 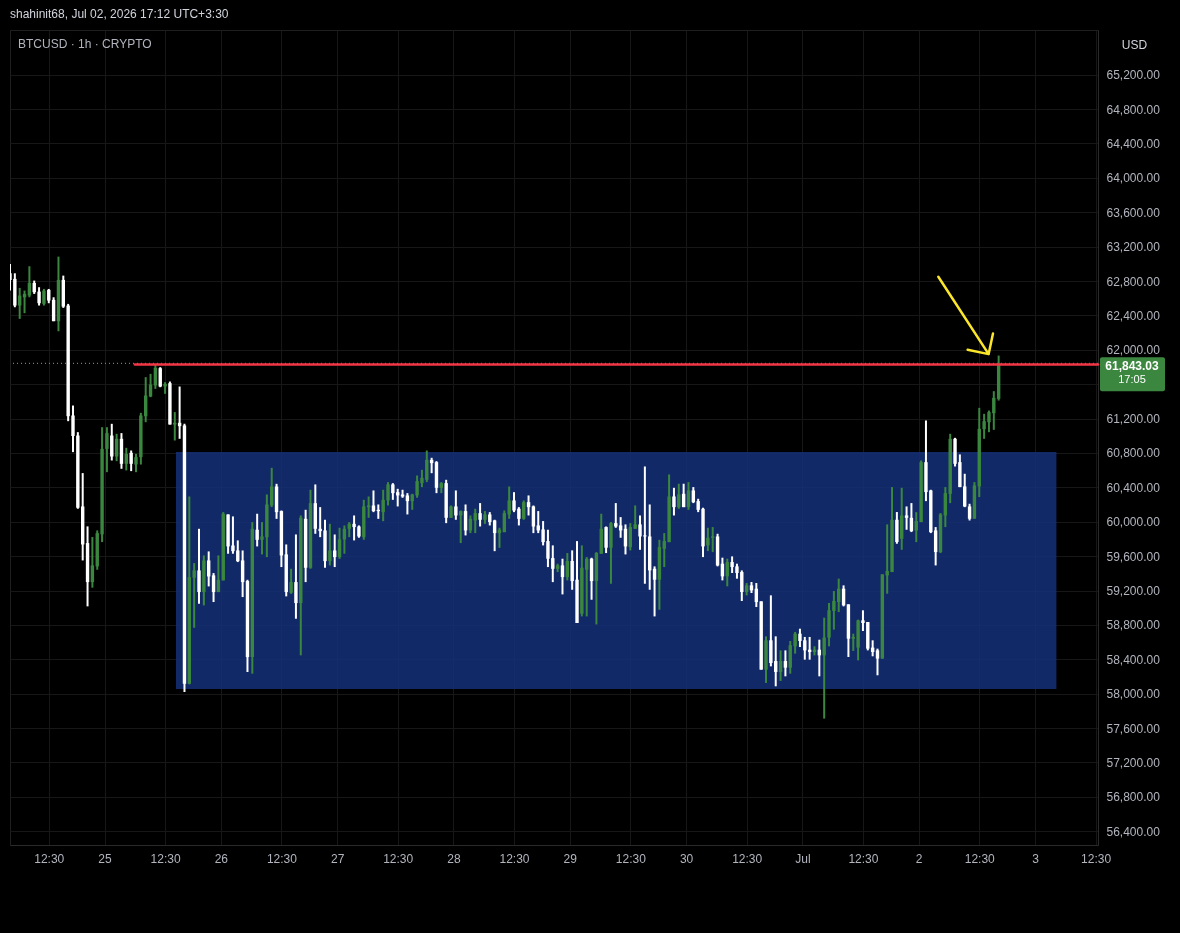 I want to click on y-tick-label: 65,200.00, so click(x=1133, y=75).